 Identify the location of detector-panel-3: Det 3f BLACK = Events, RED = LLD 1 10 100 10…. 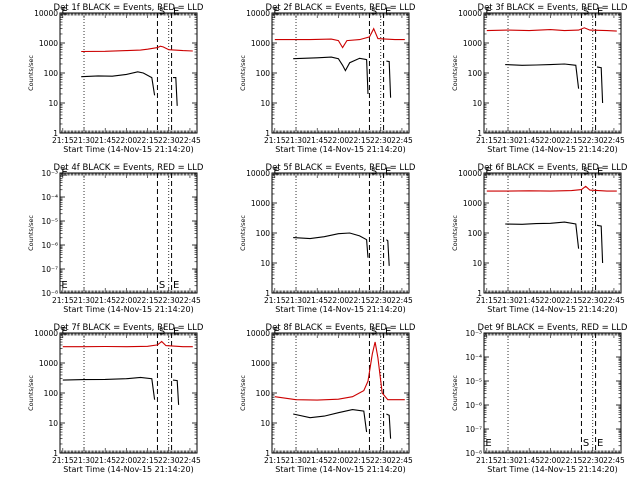
(539, 78).